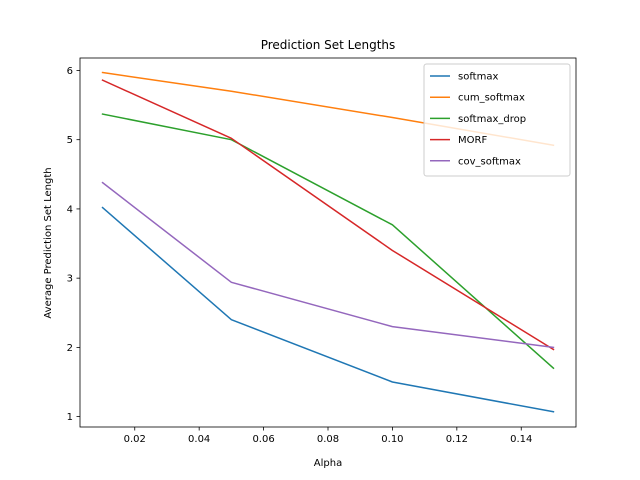 The image size is (640, 480). What do you see at coordinates (70, 417) in the screenshot?
I see `y-tick-label: 1` at bounding box center [70, 417].